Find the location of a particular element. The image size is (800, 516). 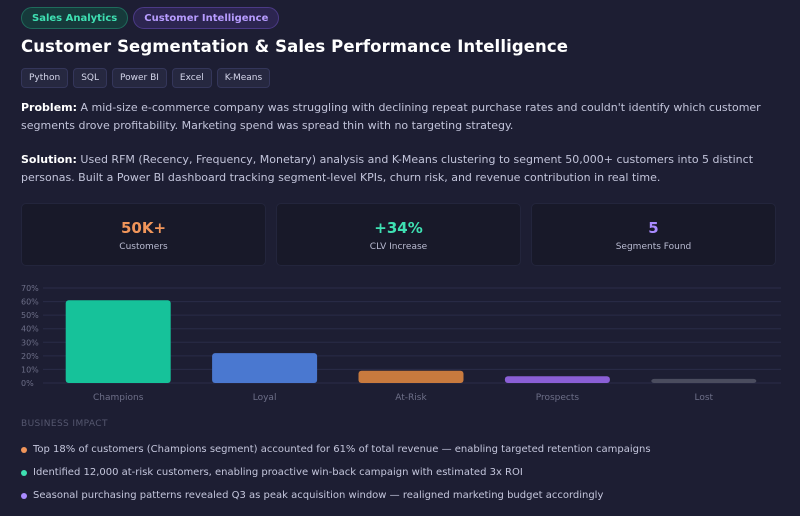

stat-value-segments: 5 is located at coordinates (653, 228).